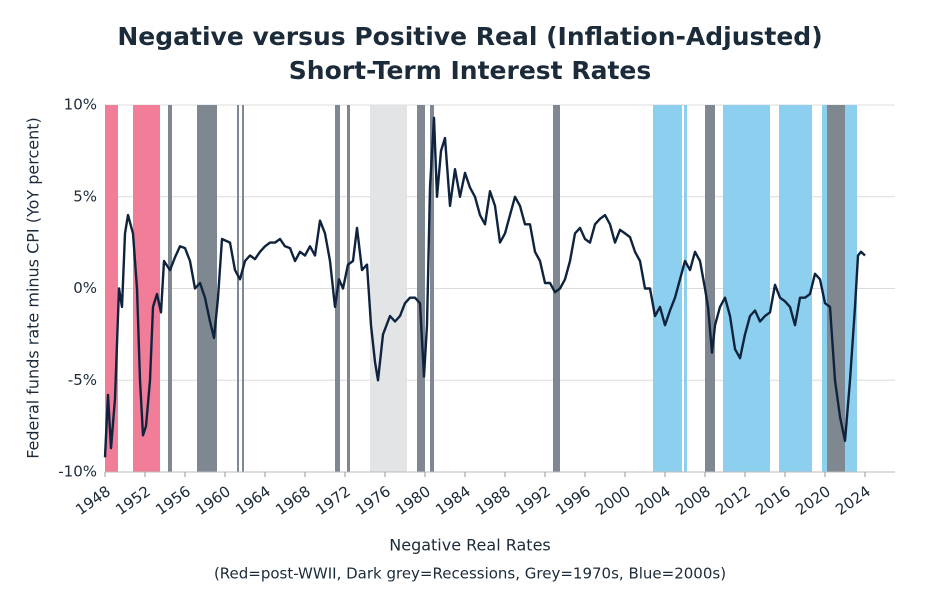 The height and width of the screenshot is (600, 940). I want to click on x-tick-label: 1980, so click(413, 500).